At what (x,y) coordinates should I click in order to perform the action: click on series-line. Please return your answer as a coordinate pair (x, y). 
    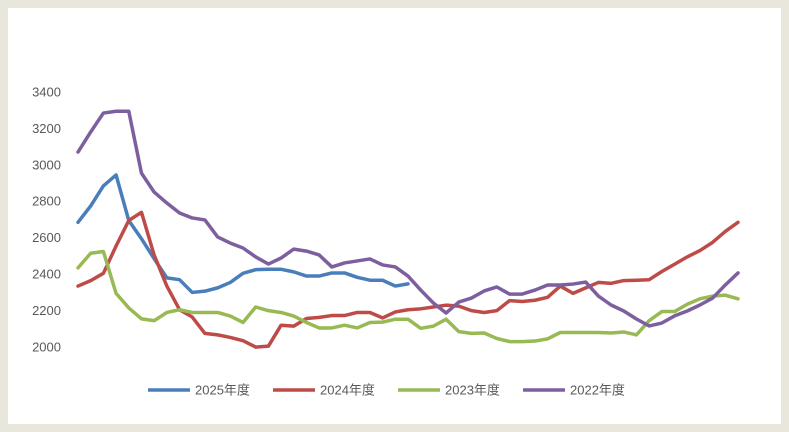
    Looking at the image, I should click on (243, 234).